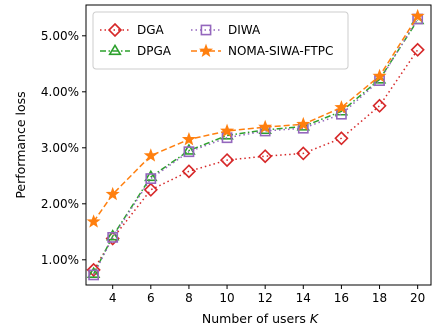  Describe the element at coordinates (226, 30) in the screenshot. I see `legend-item: DIWA` at that location.